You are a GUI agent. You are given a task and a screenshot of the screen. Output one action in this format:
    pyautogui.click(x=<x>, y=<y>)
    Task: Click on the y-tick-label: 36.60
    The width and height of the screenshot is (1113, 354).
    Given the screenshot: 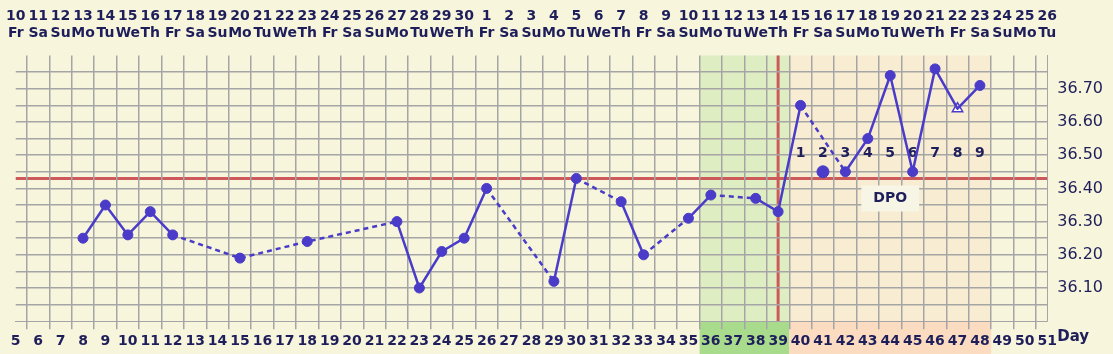 What is the action you would take?
    pyautogui.click(x=1080, y=121)
    